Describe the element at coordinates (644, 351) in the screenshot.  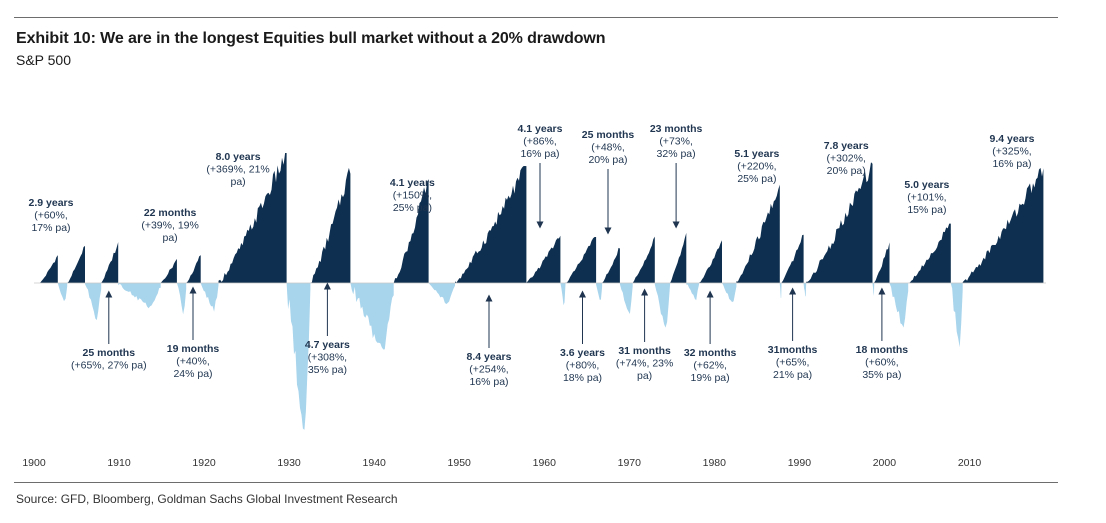
I see `annotation-label: 31 months` at that location.